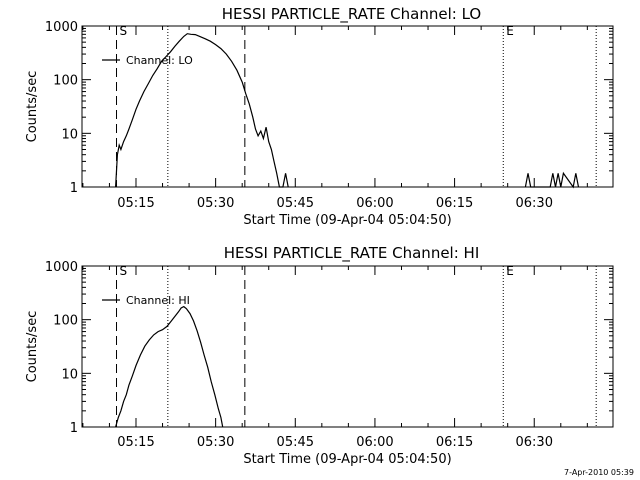 The image size is (640, 480). Describe the element at coordinates (159, 60) in the screenshot. I see `legend-label: Channel: LO` at that location.